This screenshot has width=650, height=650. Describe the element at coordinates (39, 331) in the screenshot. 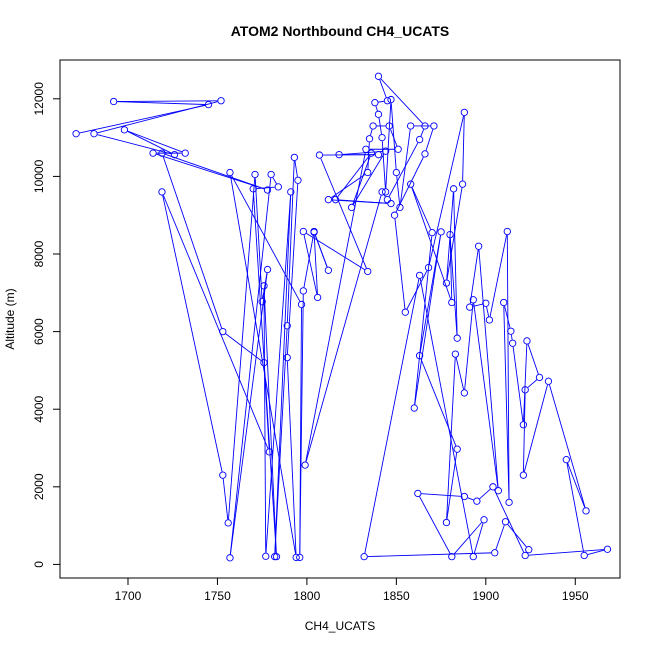

I see `y-tick-label: 6000` at that location.